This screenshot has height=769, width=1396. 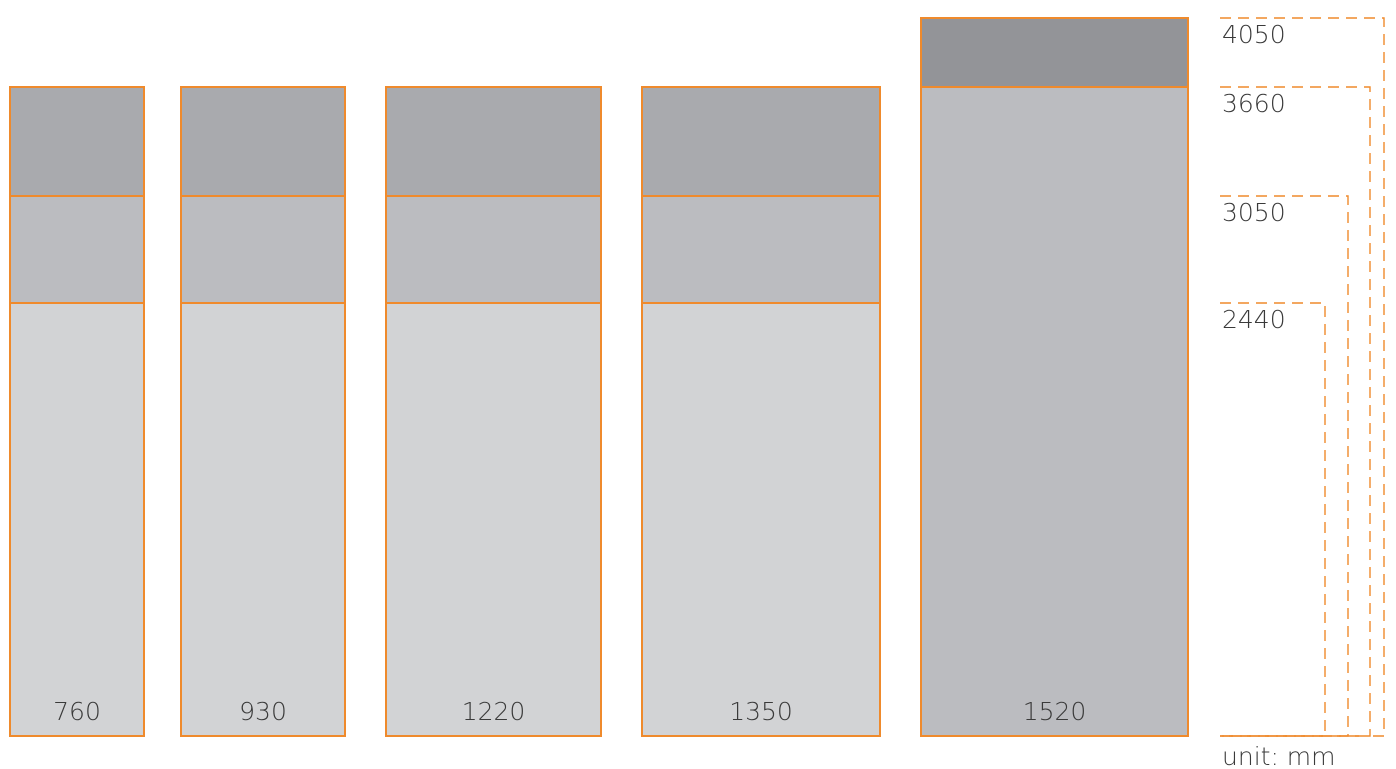 I want to click on sheet-width-label: 760, so click(x=77, y=711).